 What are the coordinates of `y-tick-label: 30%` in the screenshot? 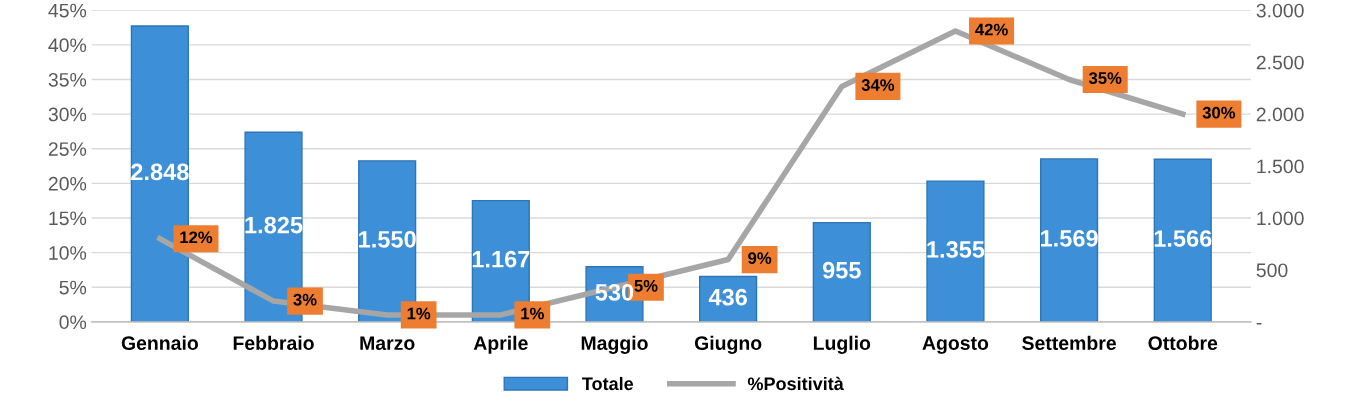 It's located at (67, 114).